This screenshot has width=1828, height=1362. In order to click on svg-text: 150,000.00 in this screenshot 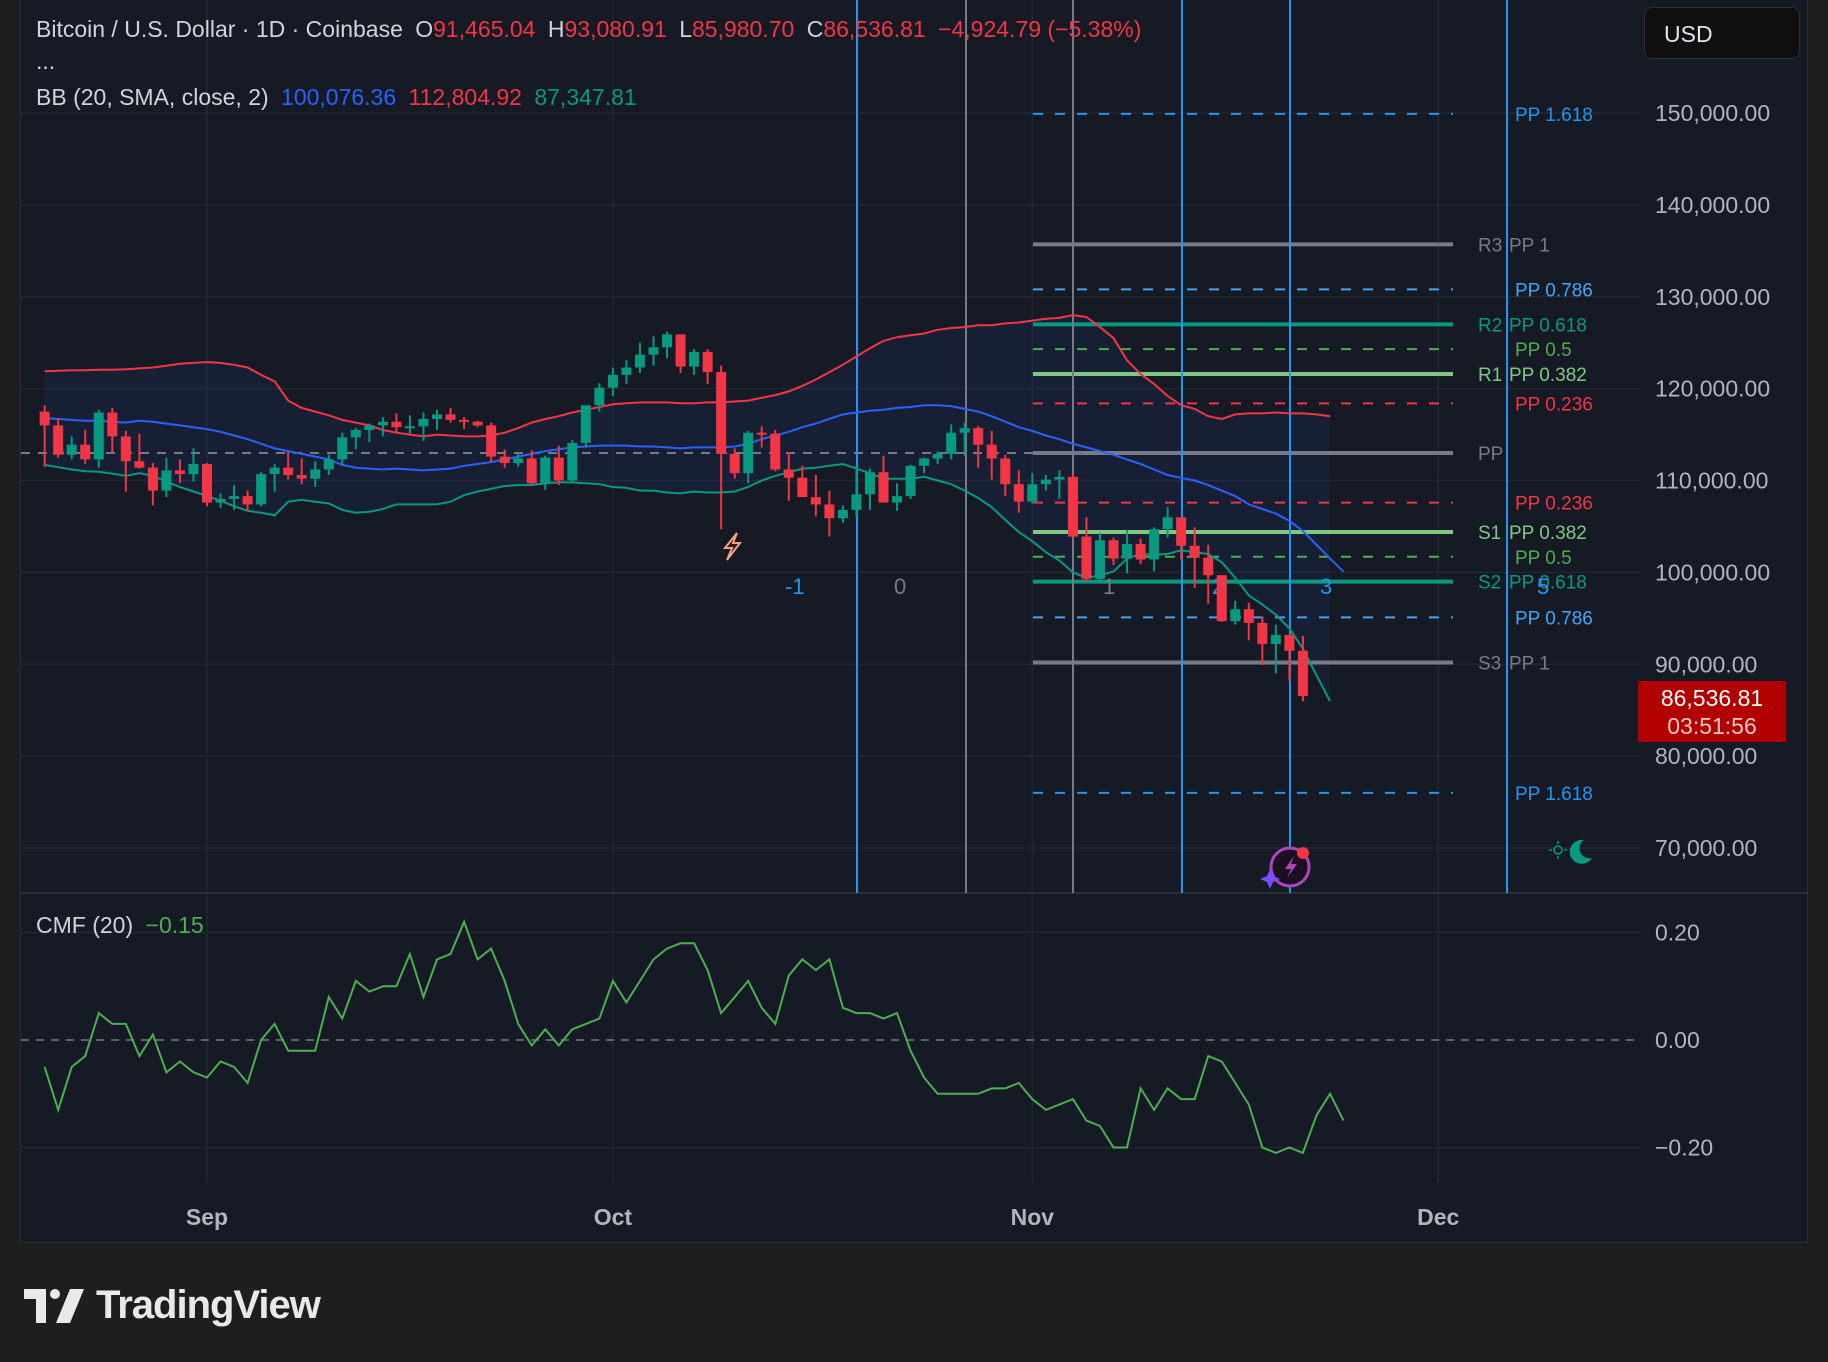, I will do `click(1712, 113)`.